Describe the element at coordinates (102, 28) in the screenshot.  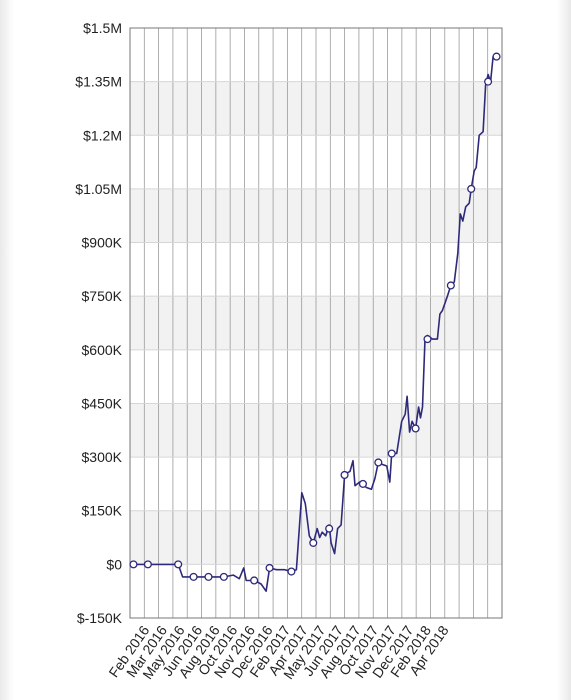
I see `y-tick-label: $1.5M` at that location.